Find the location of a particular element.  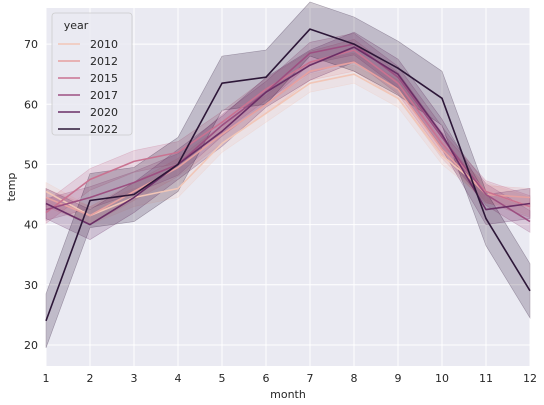

x-tick-label: 5 is located at coordinates (222, 378).